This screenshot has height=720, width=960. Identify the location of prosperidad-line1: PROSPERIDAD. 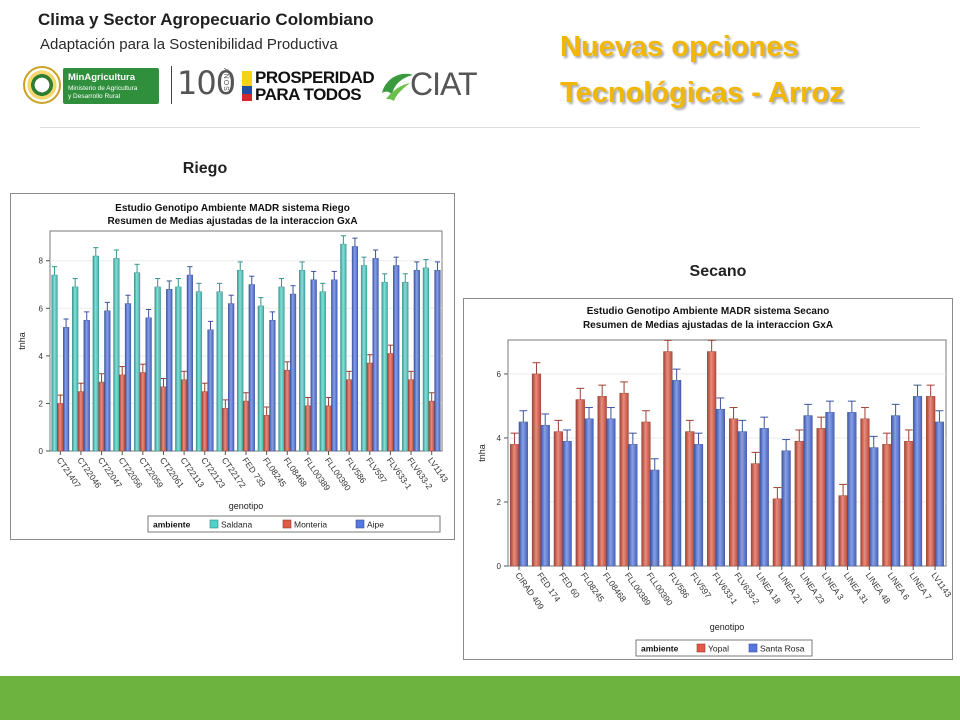
(315, 77).